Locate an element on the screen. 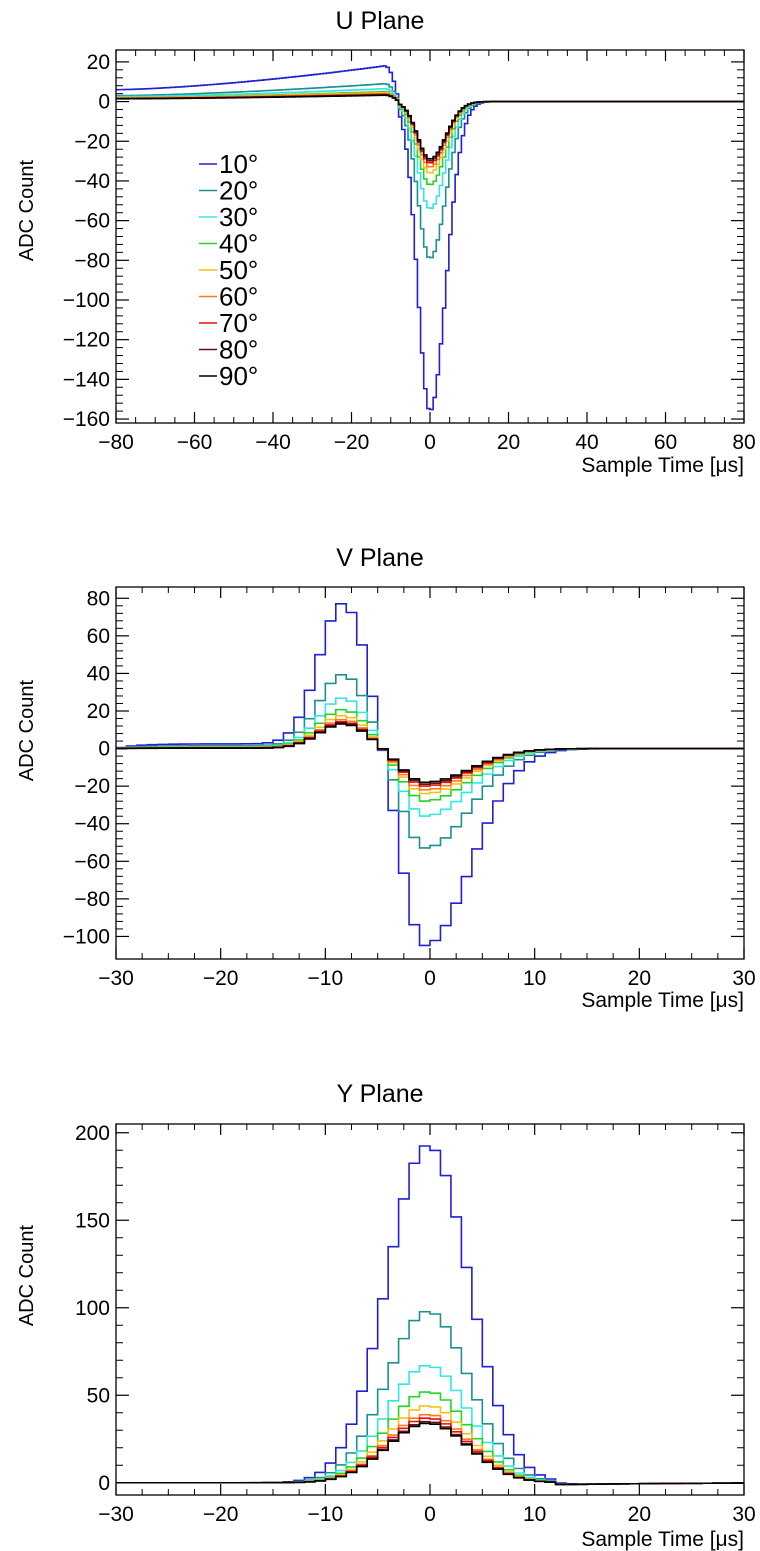  x-tick-label: −80 is located at coordinates (116, 442).